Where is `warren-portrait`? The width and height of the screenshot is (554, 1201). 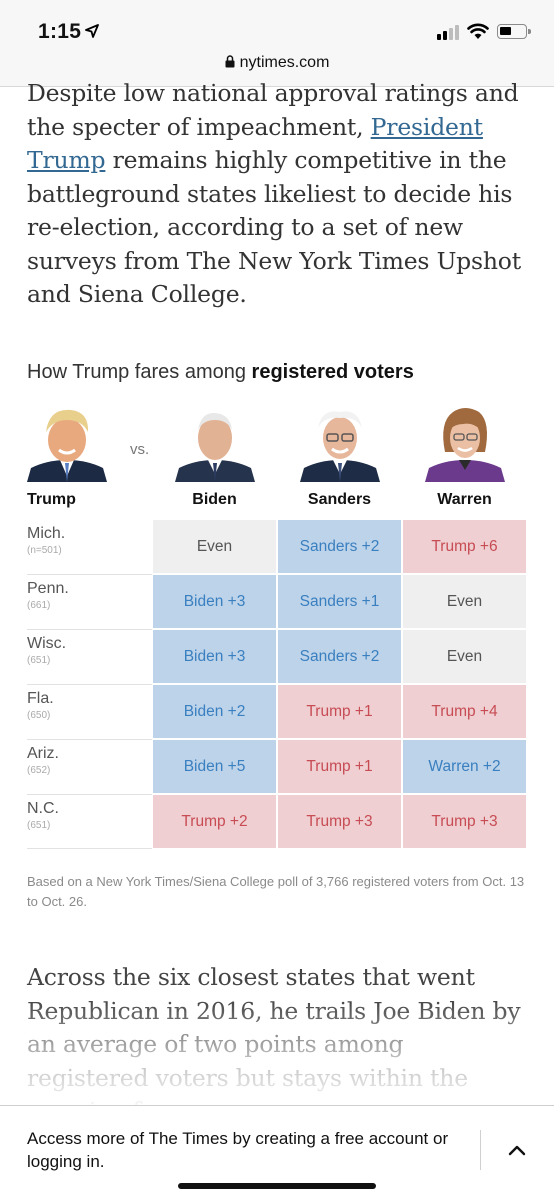
warren-portrait is located at coordinates (465, 442).